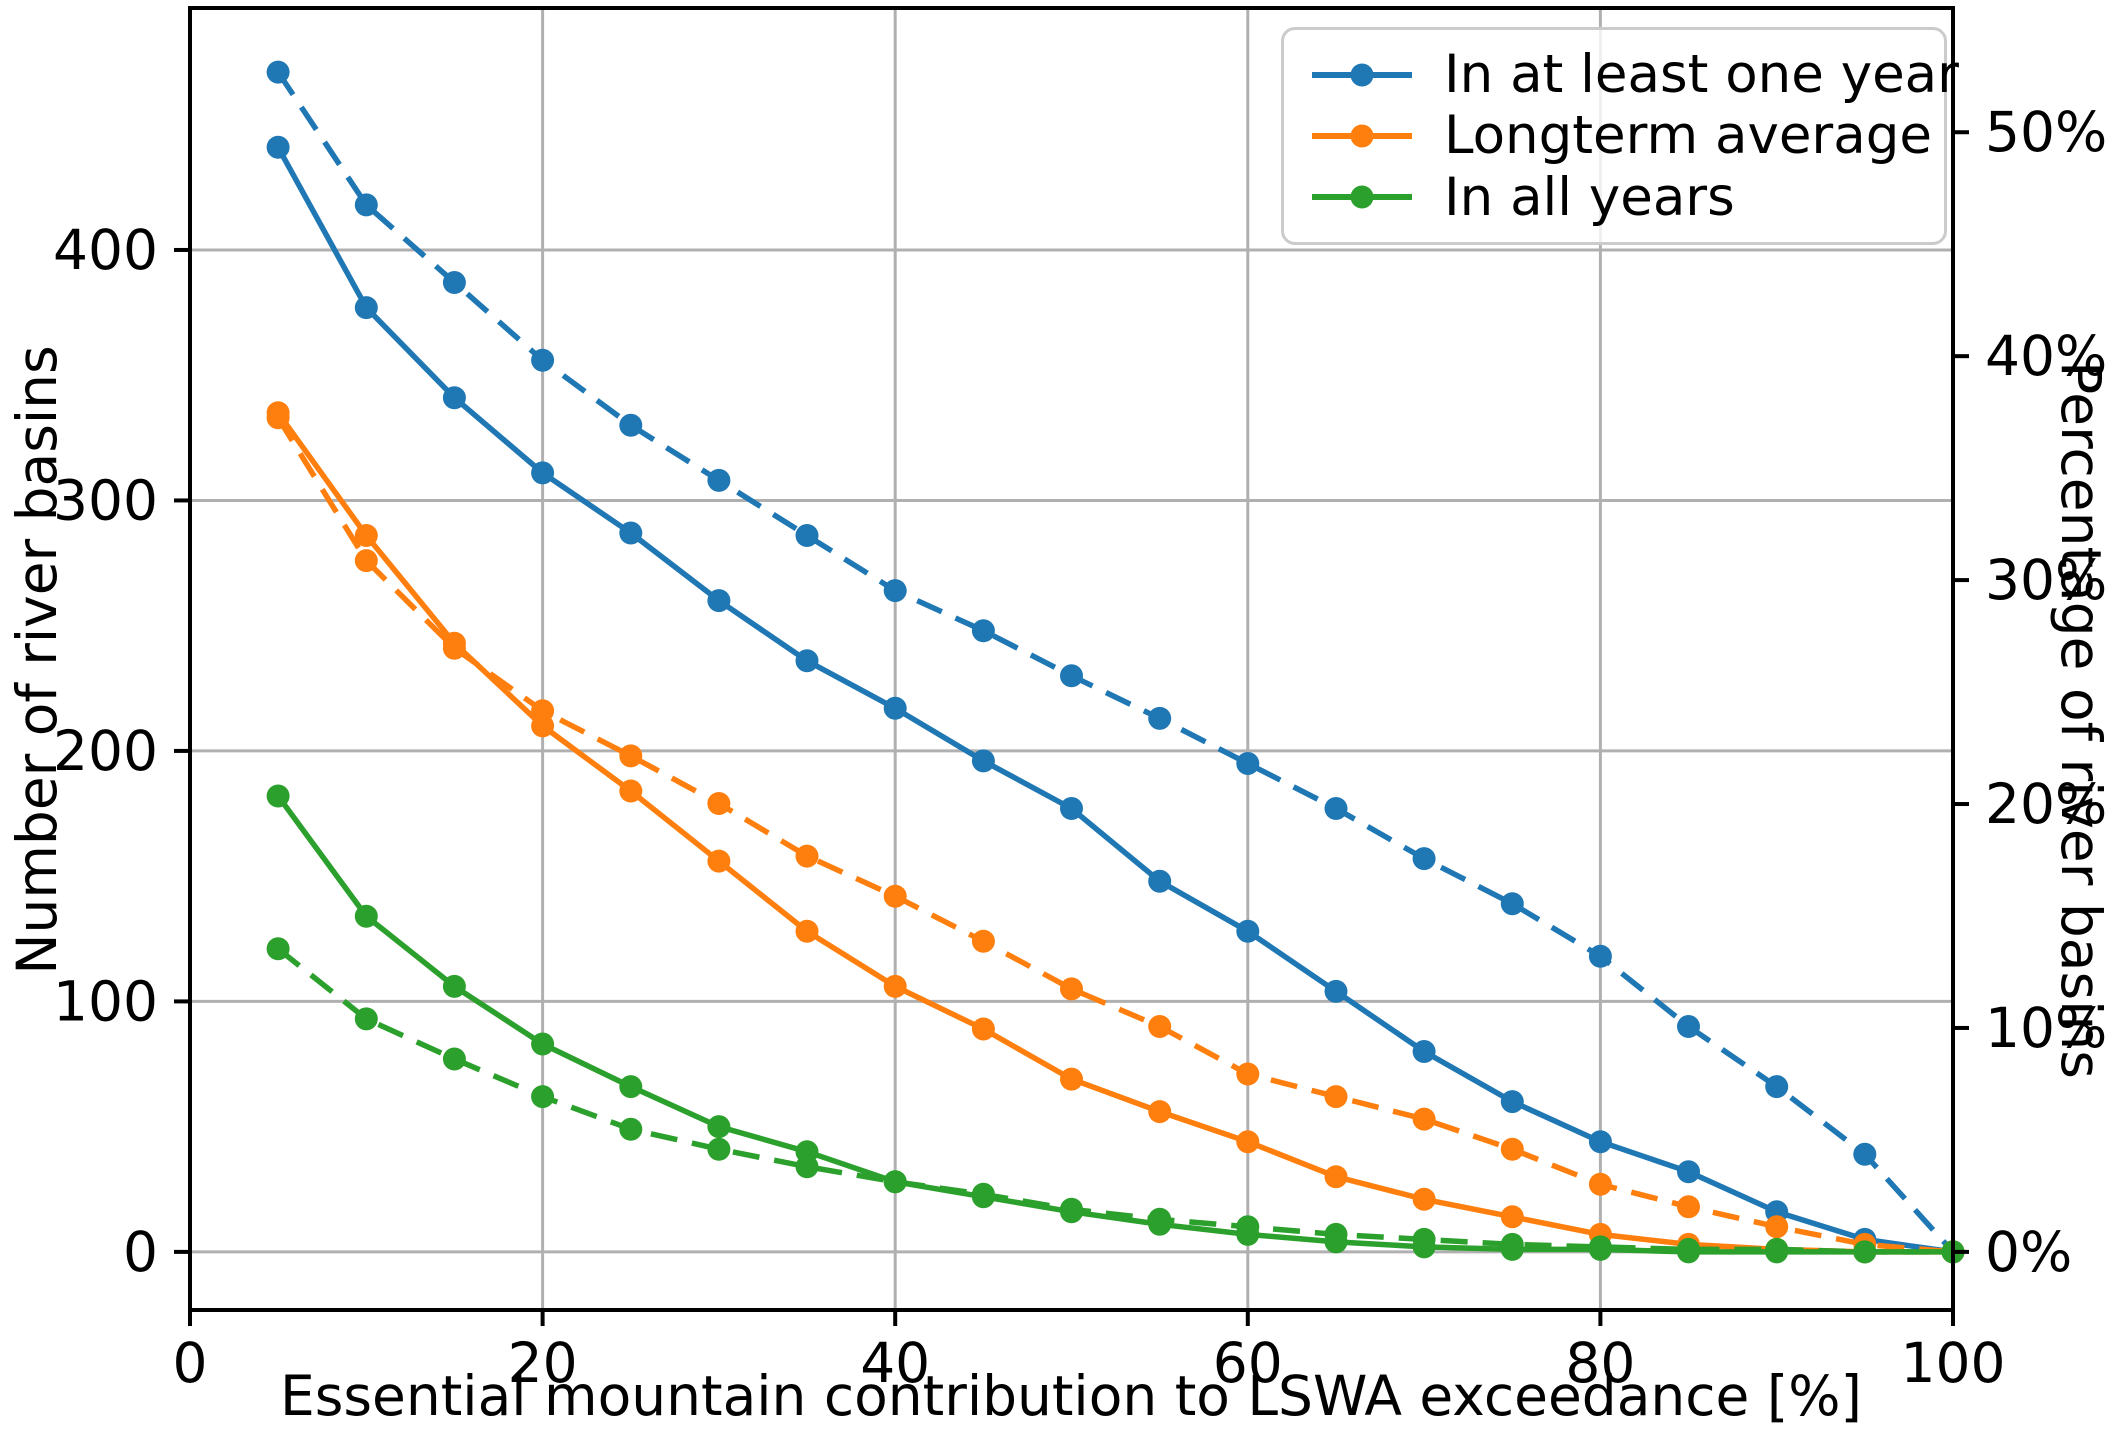 The height and width of the screenshot is (1433, 2128). Describe the element at coordinates (2046, 1028) in the screenshot. I see `y-right-tick-label: 10%` at that location.